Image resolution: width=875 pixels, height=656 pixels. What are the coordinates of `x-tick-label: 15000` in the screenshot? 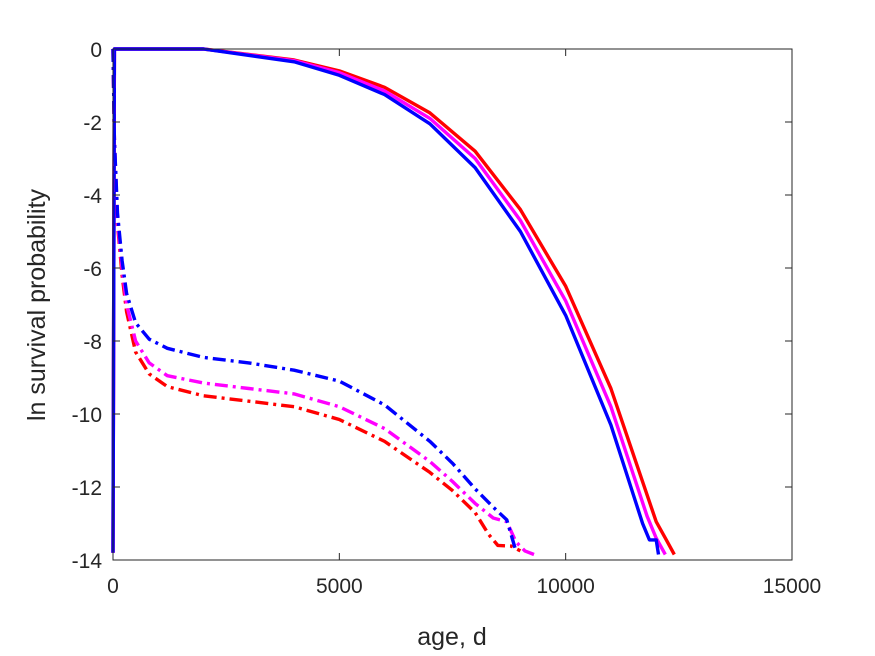 It's located at (792, 586).